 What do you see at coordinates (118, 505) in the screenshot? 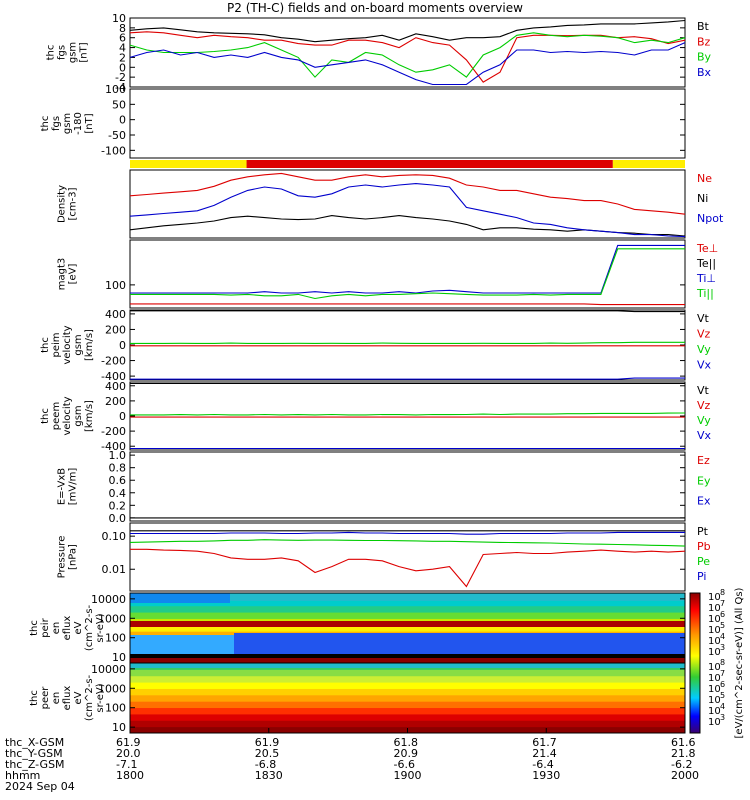
I see `tick-label-7-4: 0.2` at bounding box center [118, 505].